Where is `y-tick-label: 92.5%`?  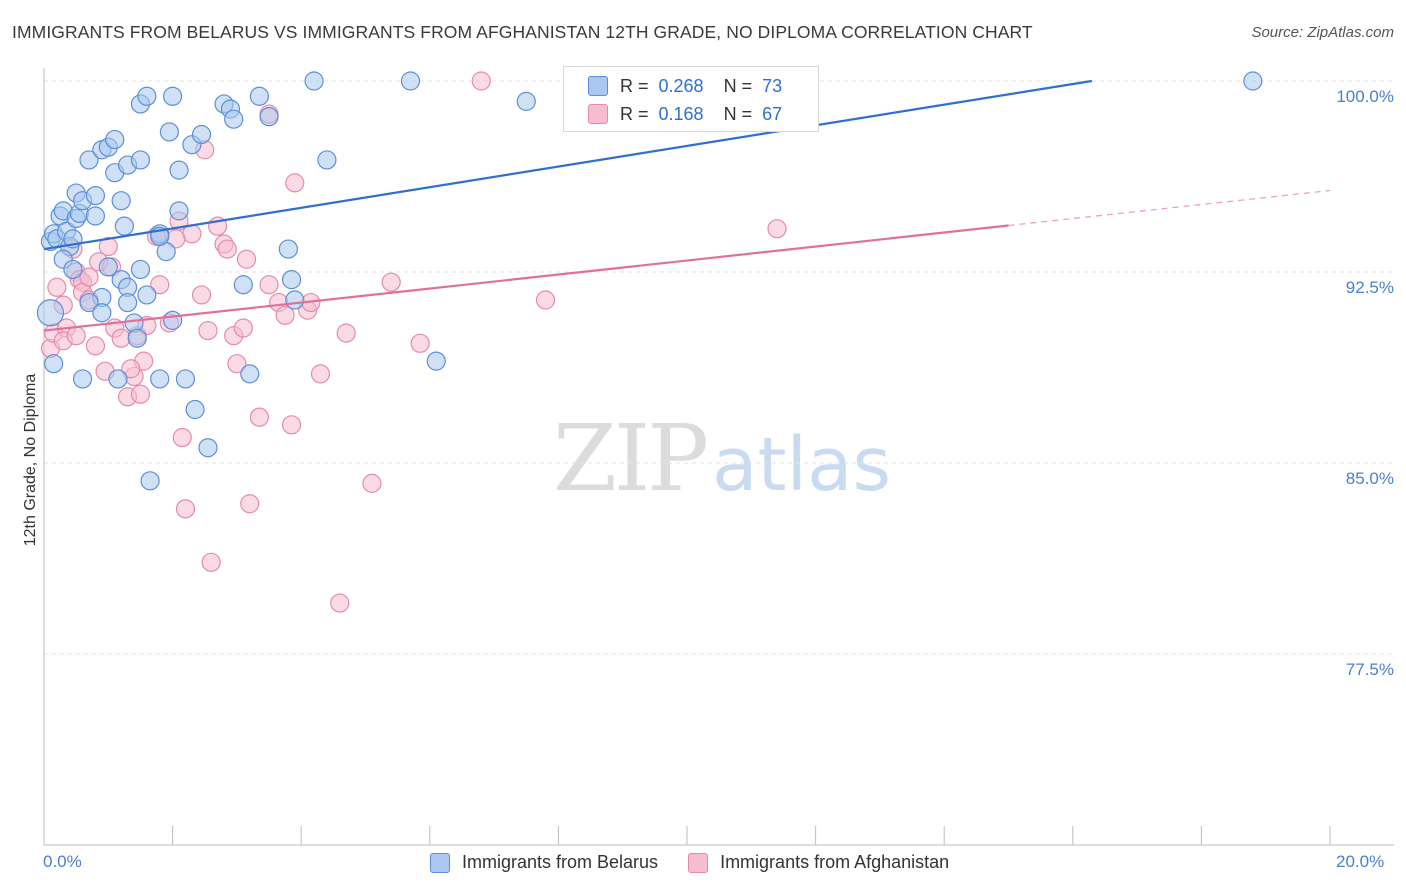 y-tick-label: 92.5% is located at coordinates (1369, 287).